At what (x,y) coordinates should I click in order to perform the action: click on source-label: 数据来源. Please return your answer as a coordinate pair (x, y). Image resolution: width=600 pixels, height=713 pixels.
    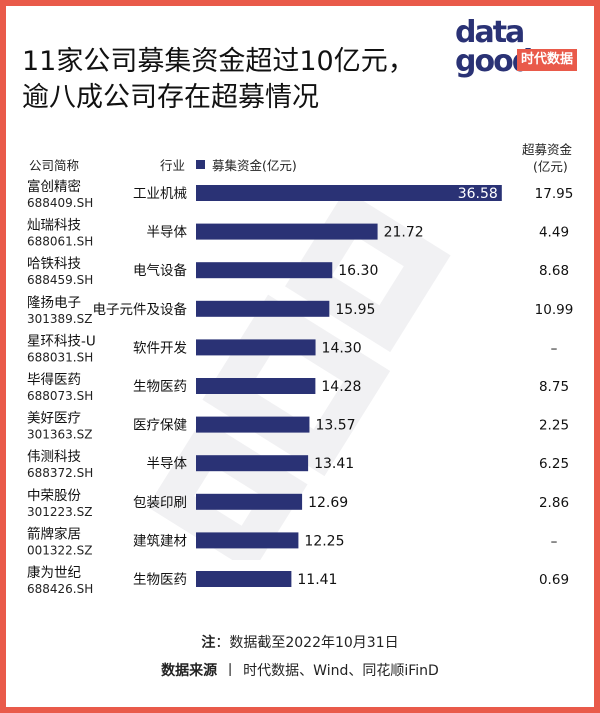
    Looking at the image, I should click on (189, 671).